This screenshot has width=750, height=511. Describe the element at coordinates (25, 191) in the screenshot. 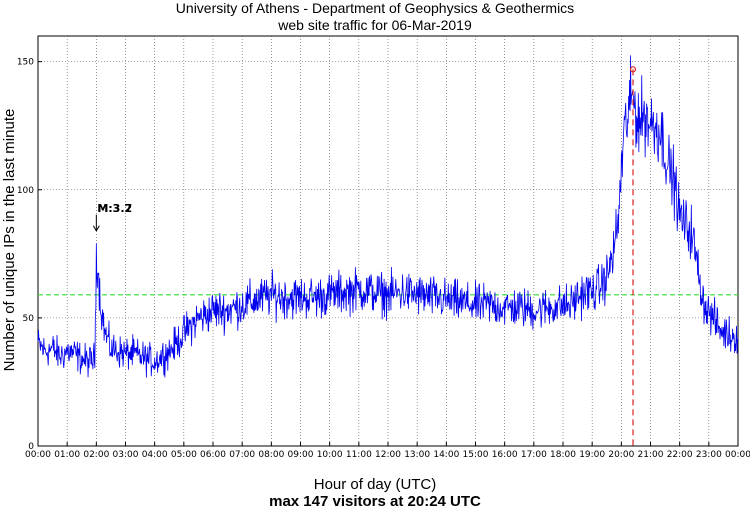

I see `y-tick-label: 100` at that location.